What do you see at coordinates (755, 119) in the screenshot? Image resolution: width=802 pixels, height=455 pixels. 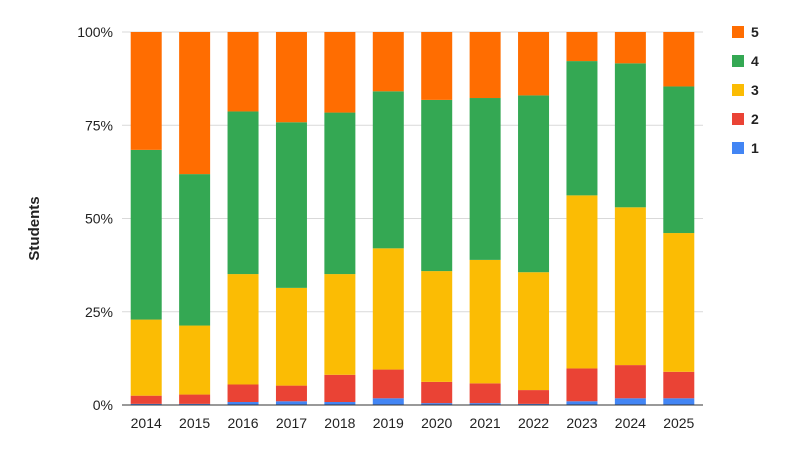 I see `legend-label: 2` at bounding box center [755, 119].